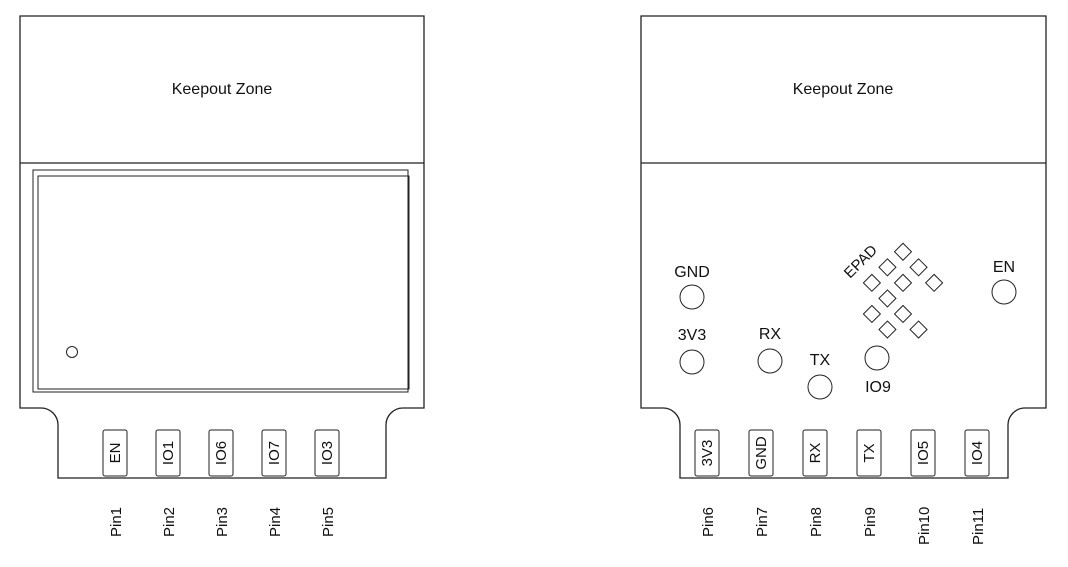 Image resolution: width=1068 pixels, height=567 pixels. Describe the element at coordinates (843, 89) in the screenshot. I see `right-keepout-label: Keepout Zone` at that location.